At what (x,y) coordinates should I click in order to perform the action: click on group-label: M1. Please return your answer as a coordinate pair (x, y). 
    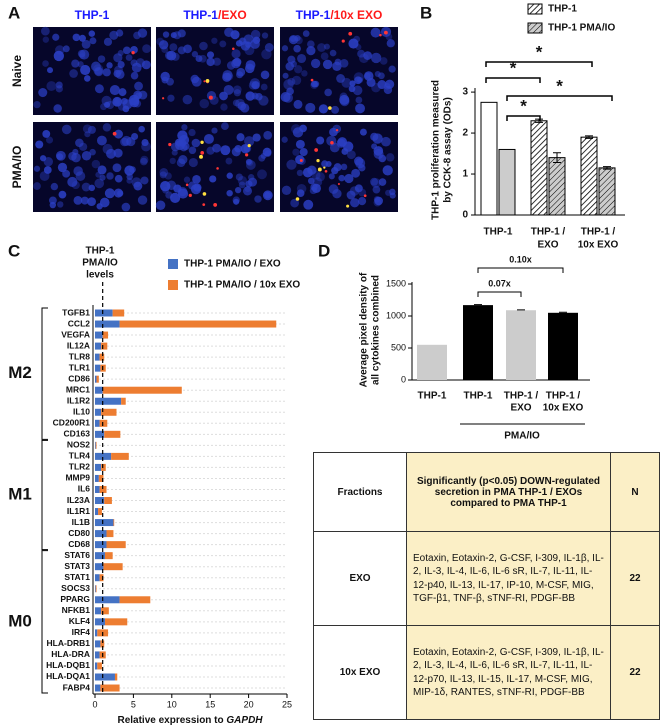
    Looking at the image, I should click on (20, 493).